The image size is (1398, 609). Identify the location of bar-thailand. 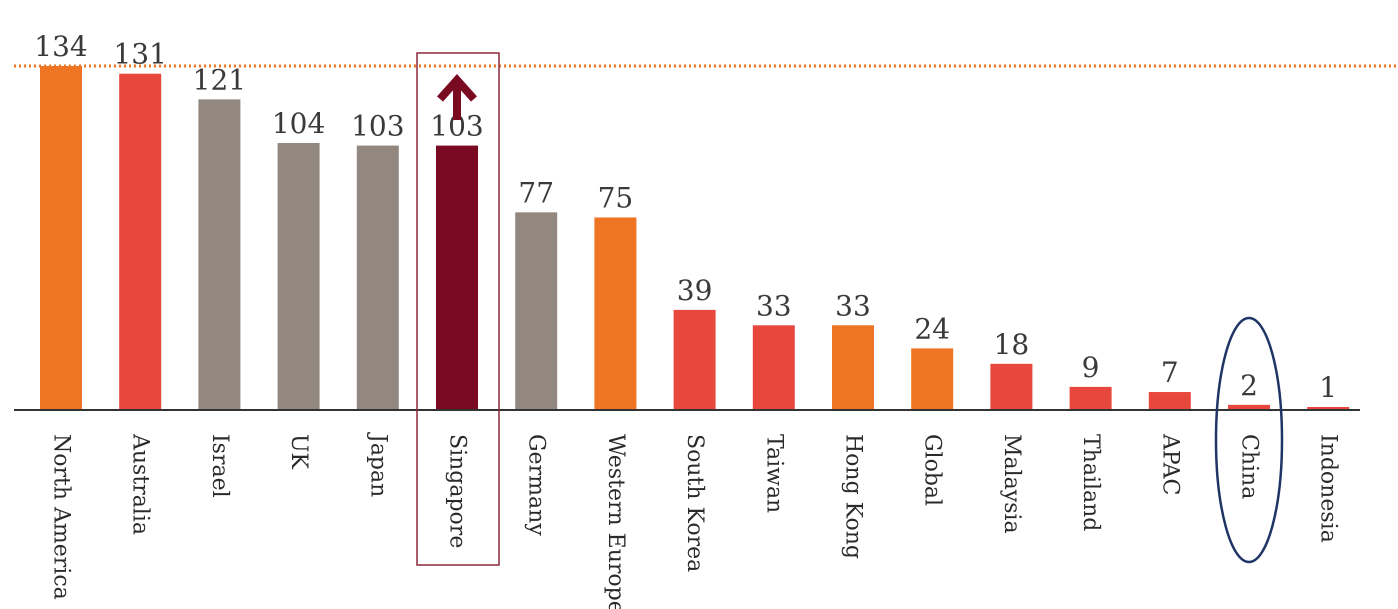
(1090, 398).